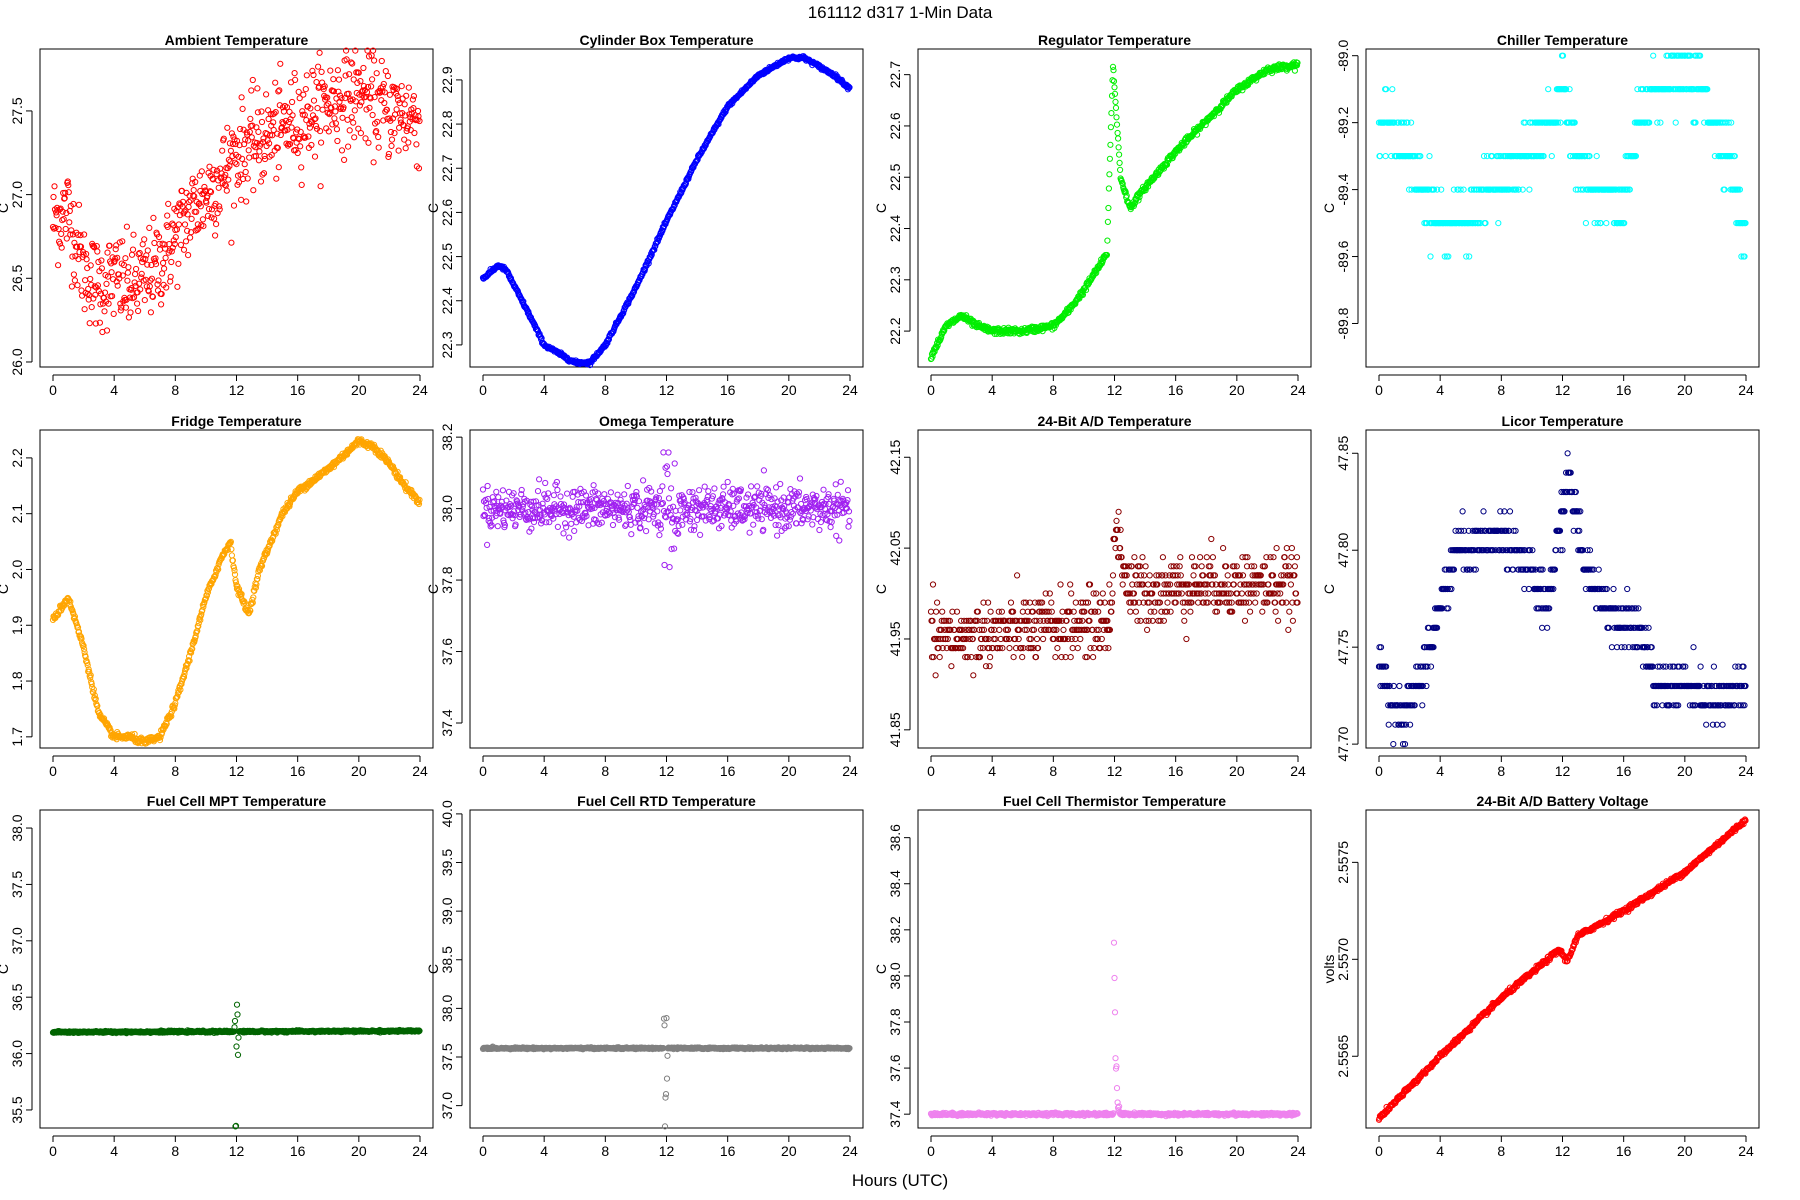 This screenshot has width=1800, height=1200. What do you see at coordinates (359, 390) in the screenshot?
I see `x-tick-label: 20` at bounding box center [359, 390].